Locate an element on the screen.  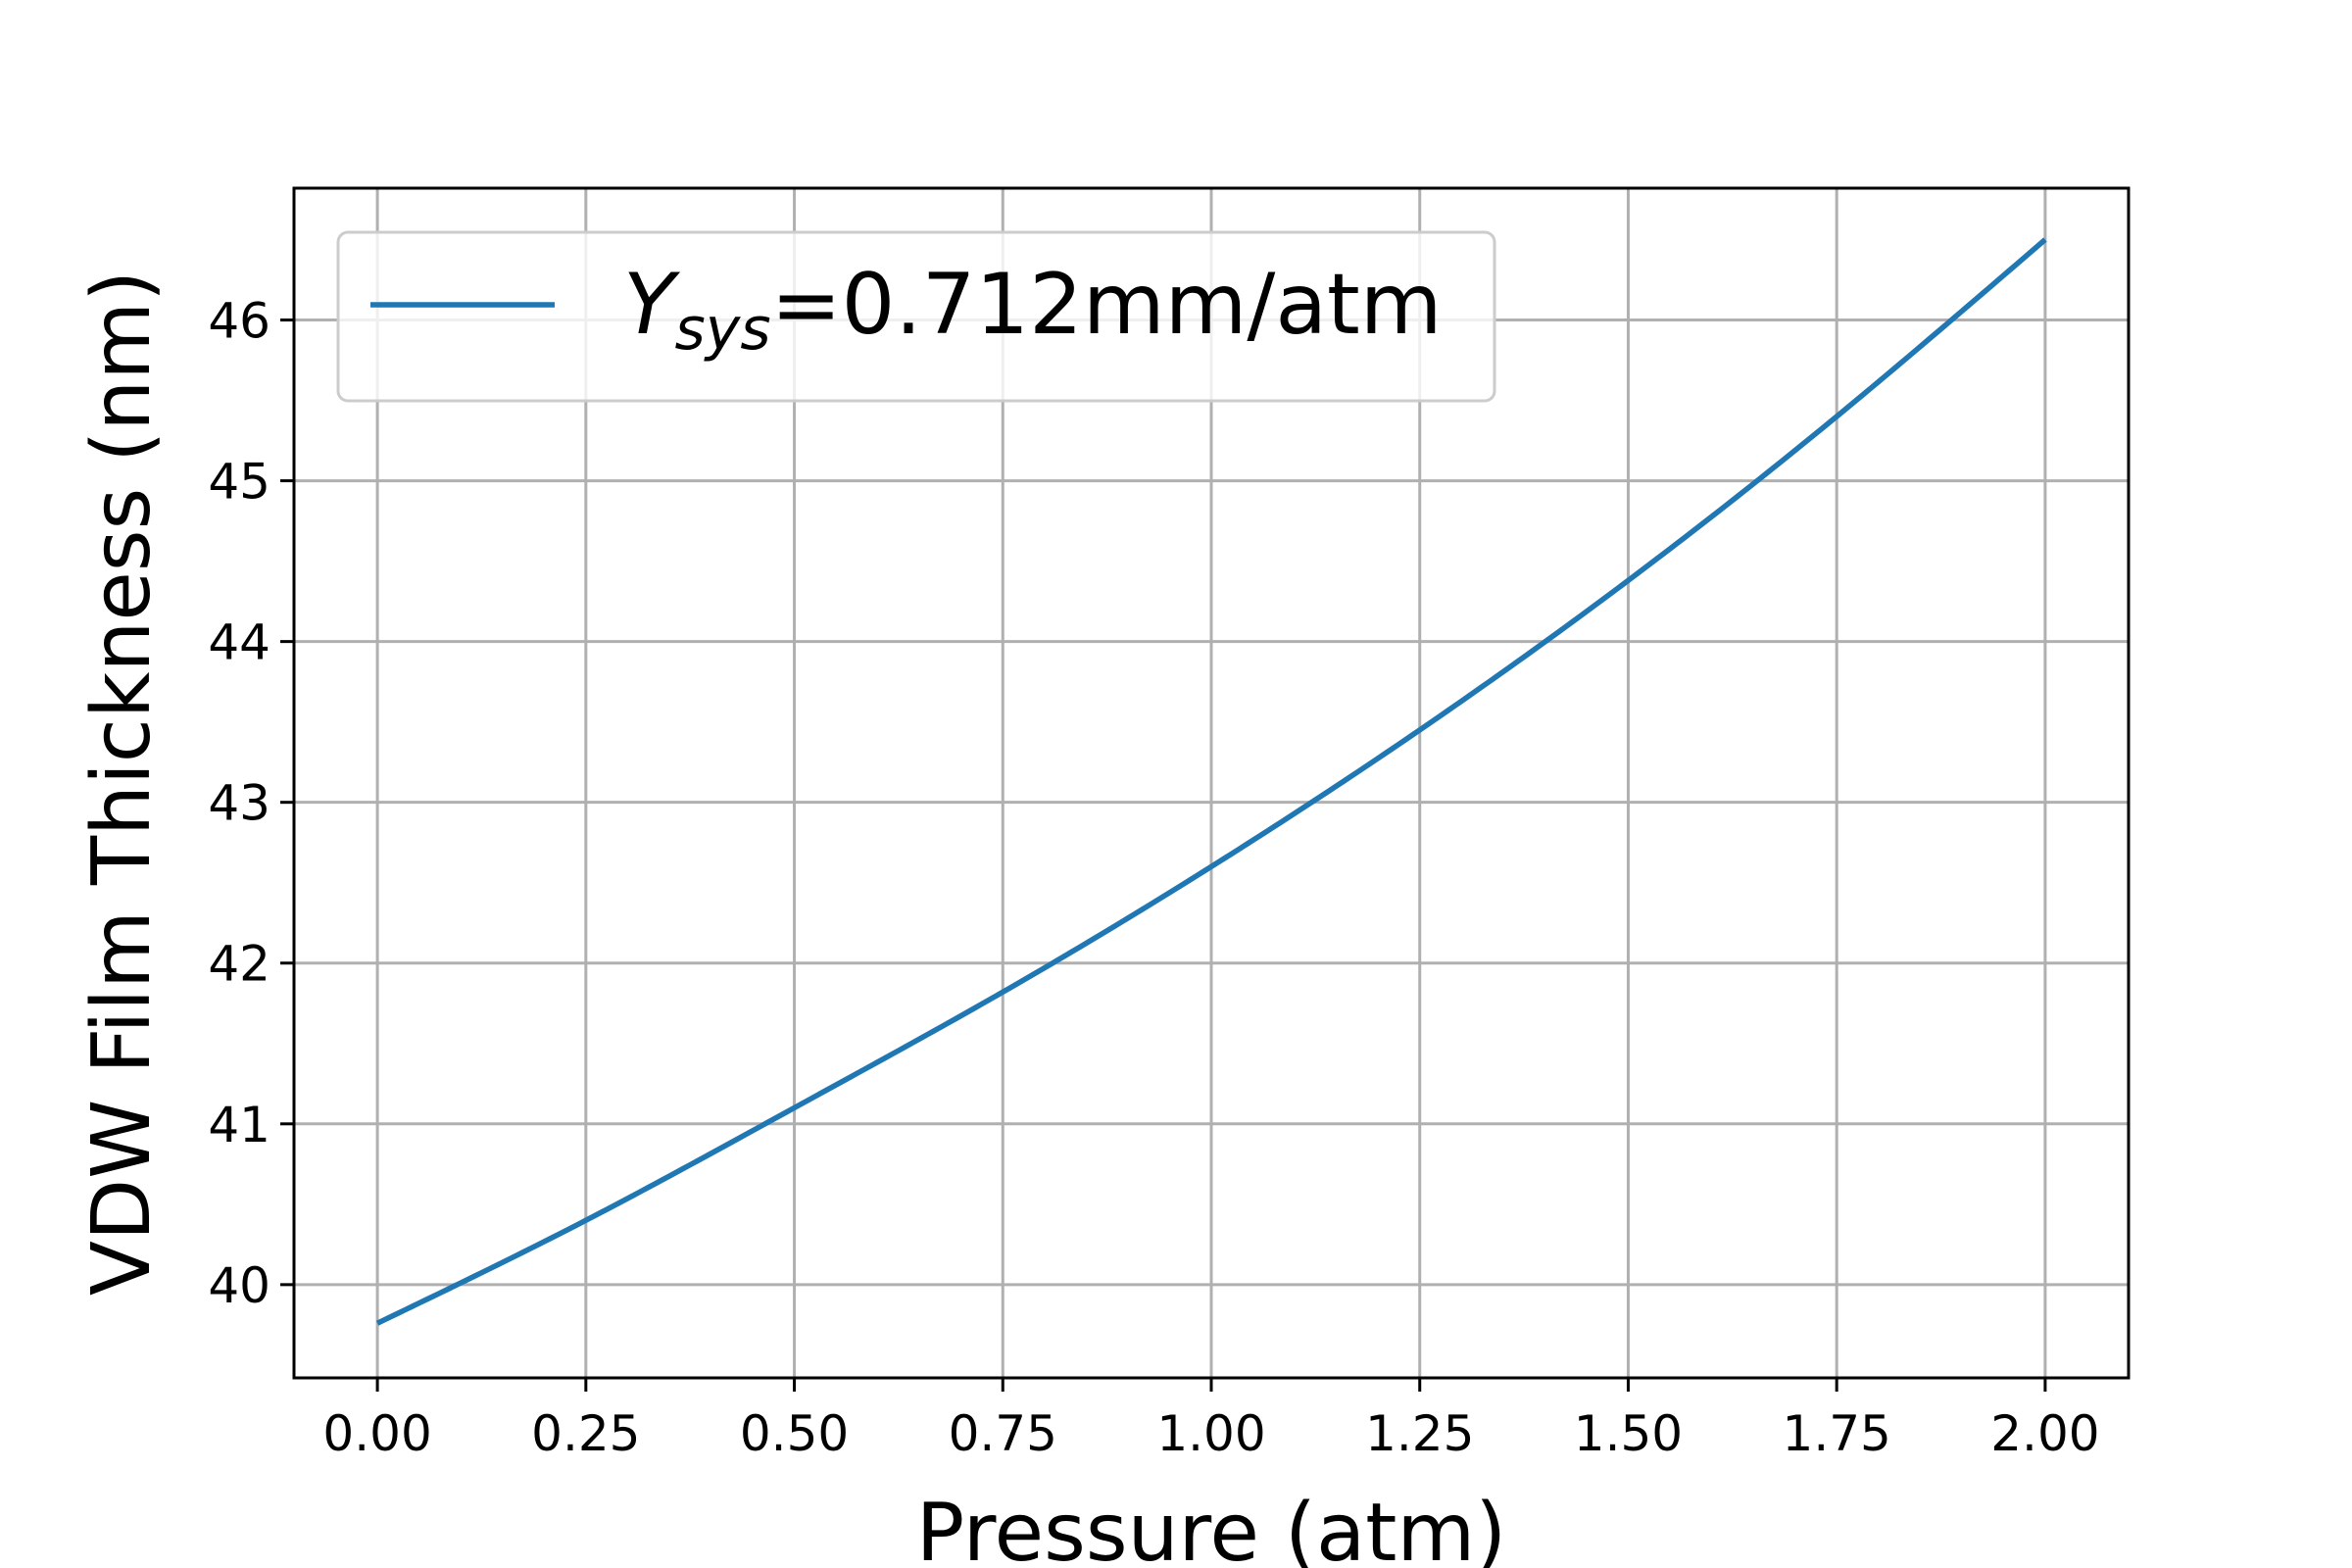
y-tick-label: 43 is located at coordinates (239, 803).